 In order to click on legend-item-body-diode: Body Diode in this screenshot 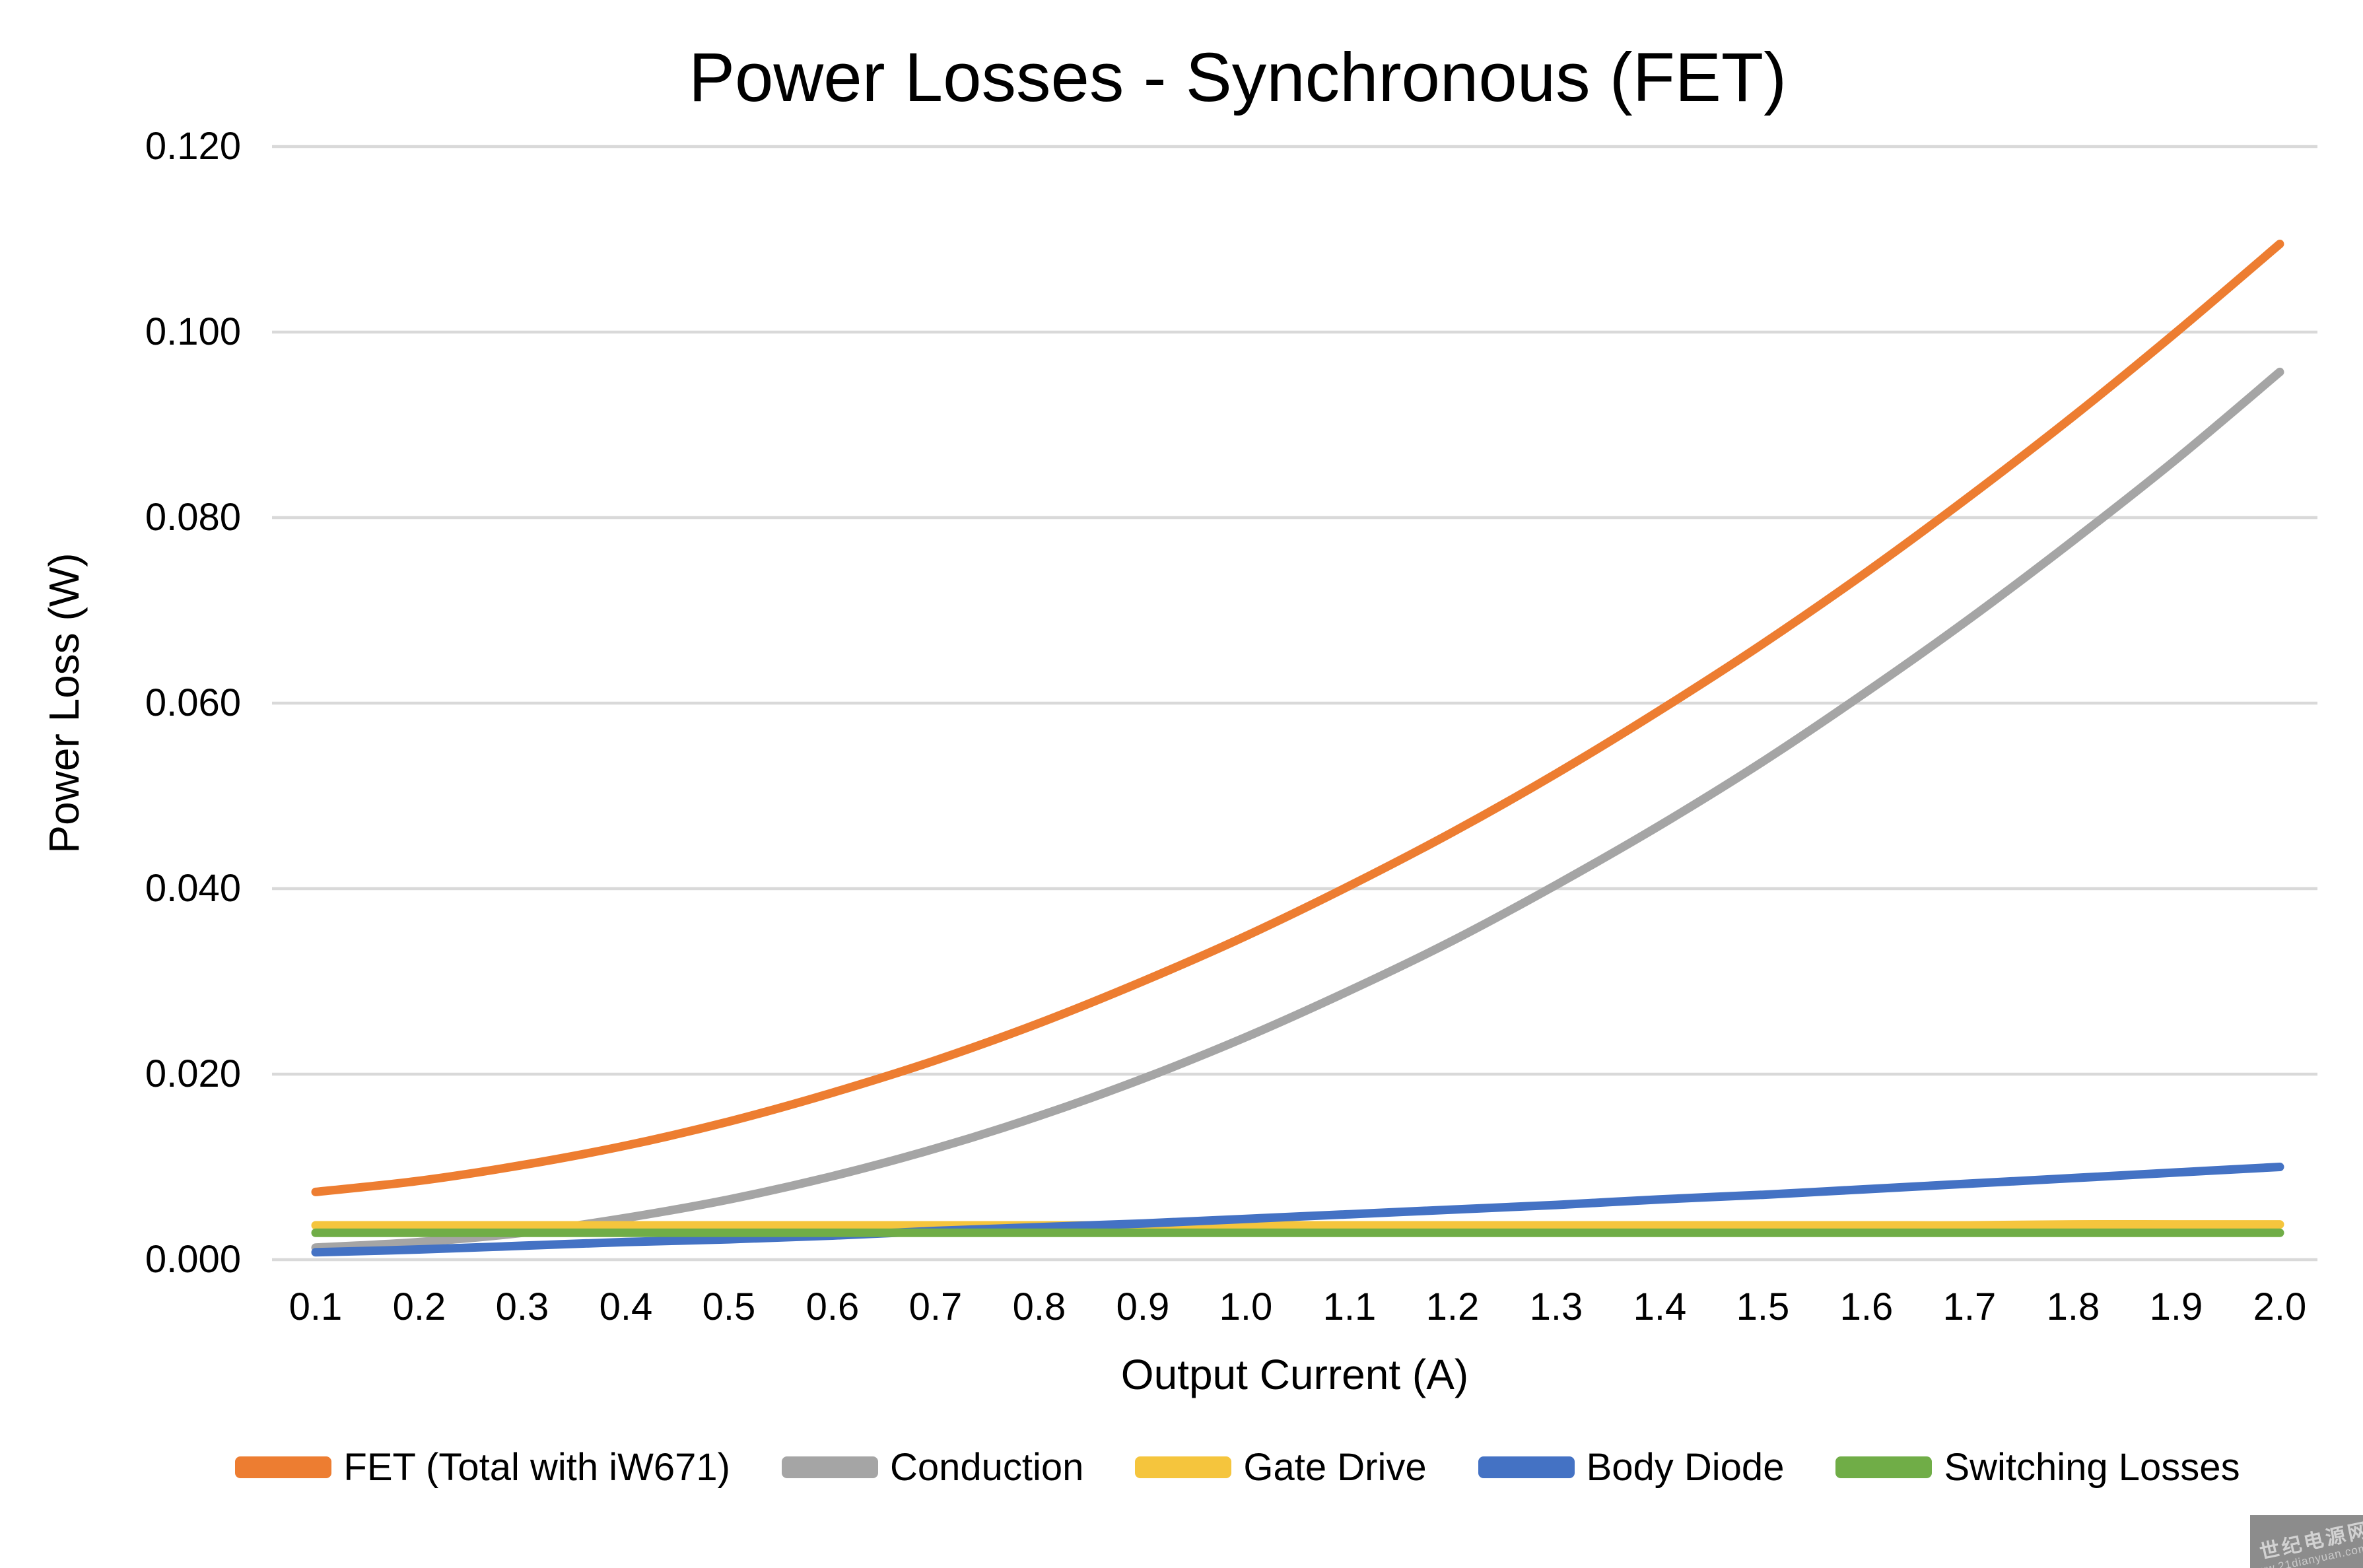, I will do `click(1631, 1467)`.